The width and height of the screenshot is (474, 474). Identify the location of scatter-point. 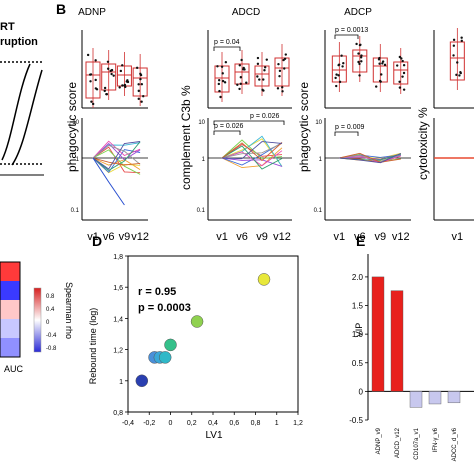
(165, 357).